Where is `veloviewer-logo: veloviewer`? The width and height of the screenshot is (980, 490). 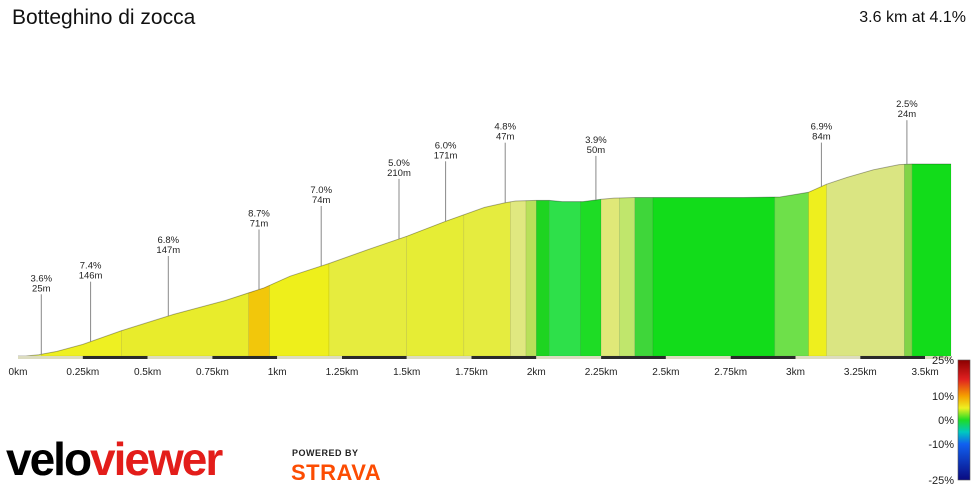
veloviewer-logo: veloviewer is located at coordinates (114, 459).